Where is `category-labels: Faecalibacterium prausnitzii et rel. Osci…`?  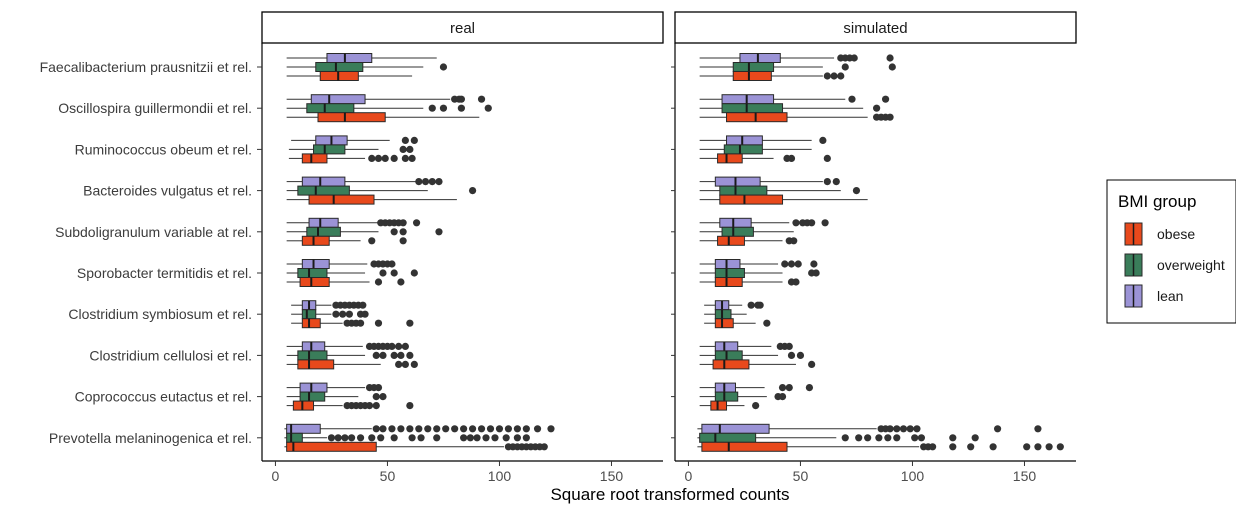 category-labels: Faecalibacterium prausnitzii et rel. Osci… is located at coordinates (146, 252).